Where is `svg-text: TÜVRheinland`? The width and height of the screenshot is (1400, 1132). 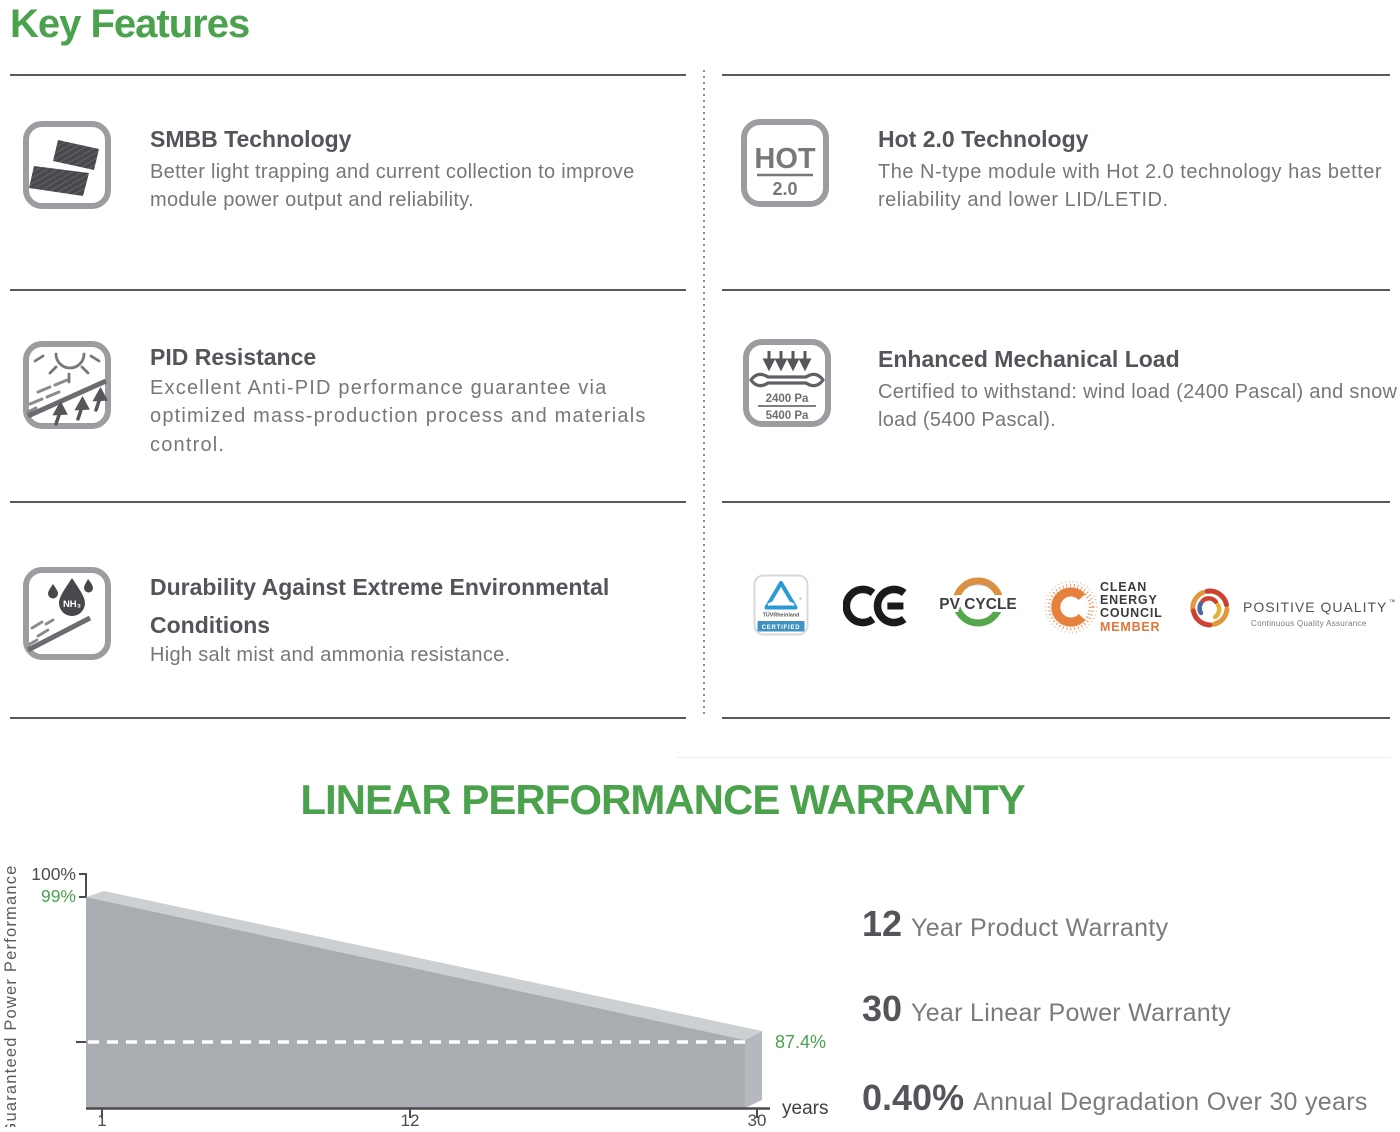
svg-text: TÜVRheinland is located at coordinates (781, 615).